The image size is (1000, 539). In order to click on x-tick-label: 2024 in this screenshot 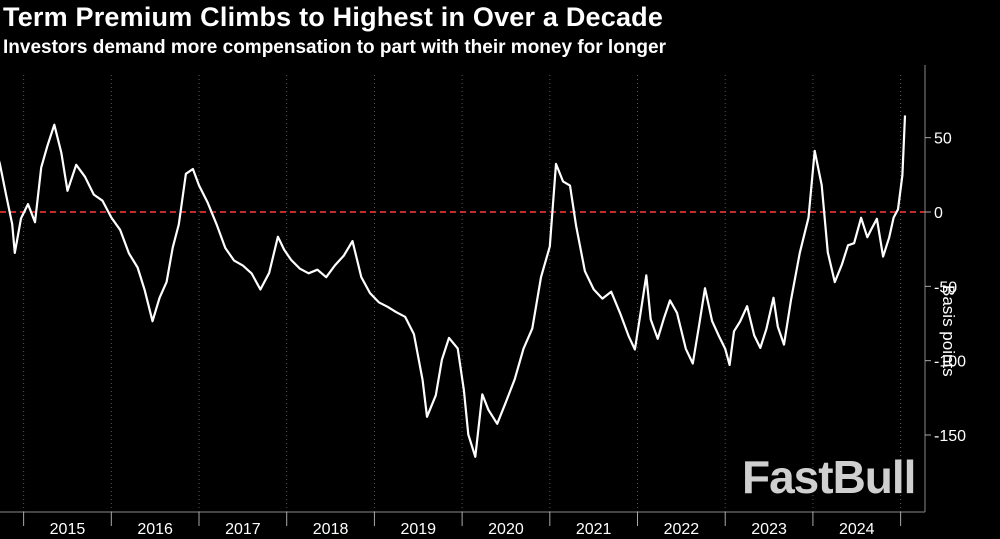, I will do `click(857, 529)`.